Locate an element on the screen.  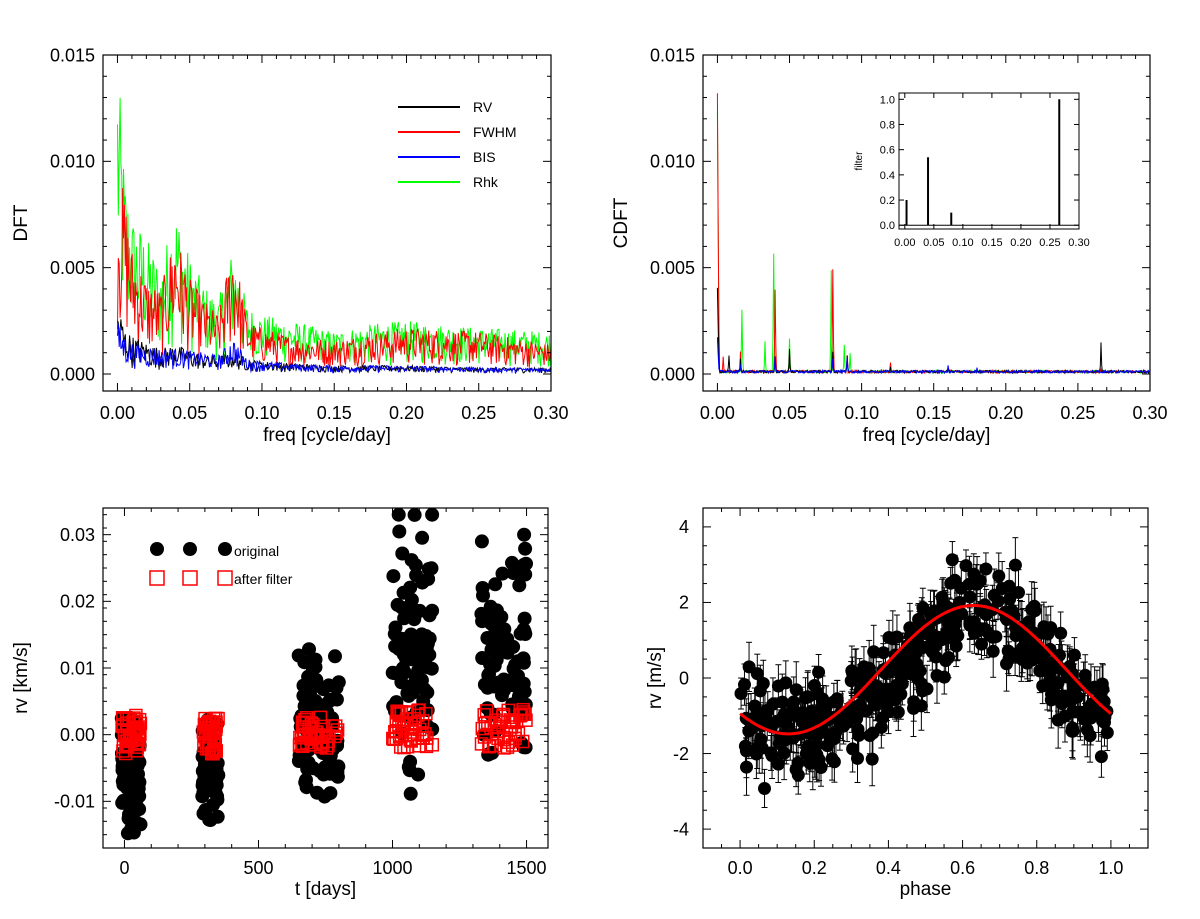
legend-marker-original is located at coordinates (157, 549).